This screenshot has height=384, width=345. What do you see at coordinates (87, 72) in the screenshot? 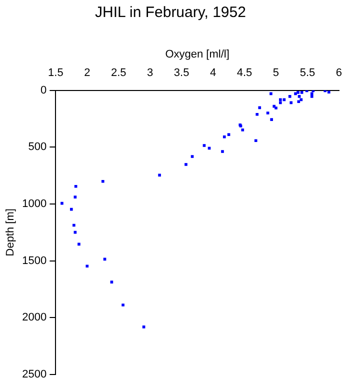
I see `x-tick-label: 2` at bounding box center [87, 72].